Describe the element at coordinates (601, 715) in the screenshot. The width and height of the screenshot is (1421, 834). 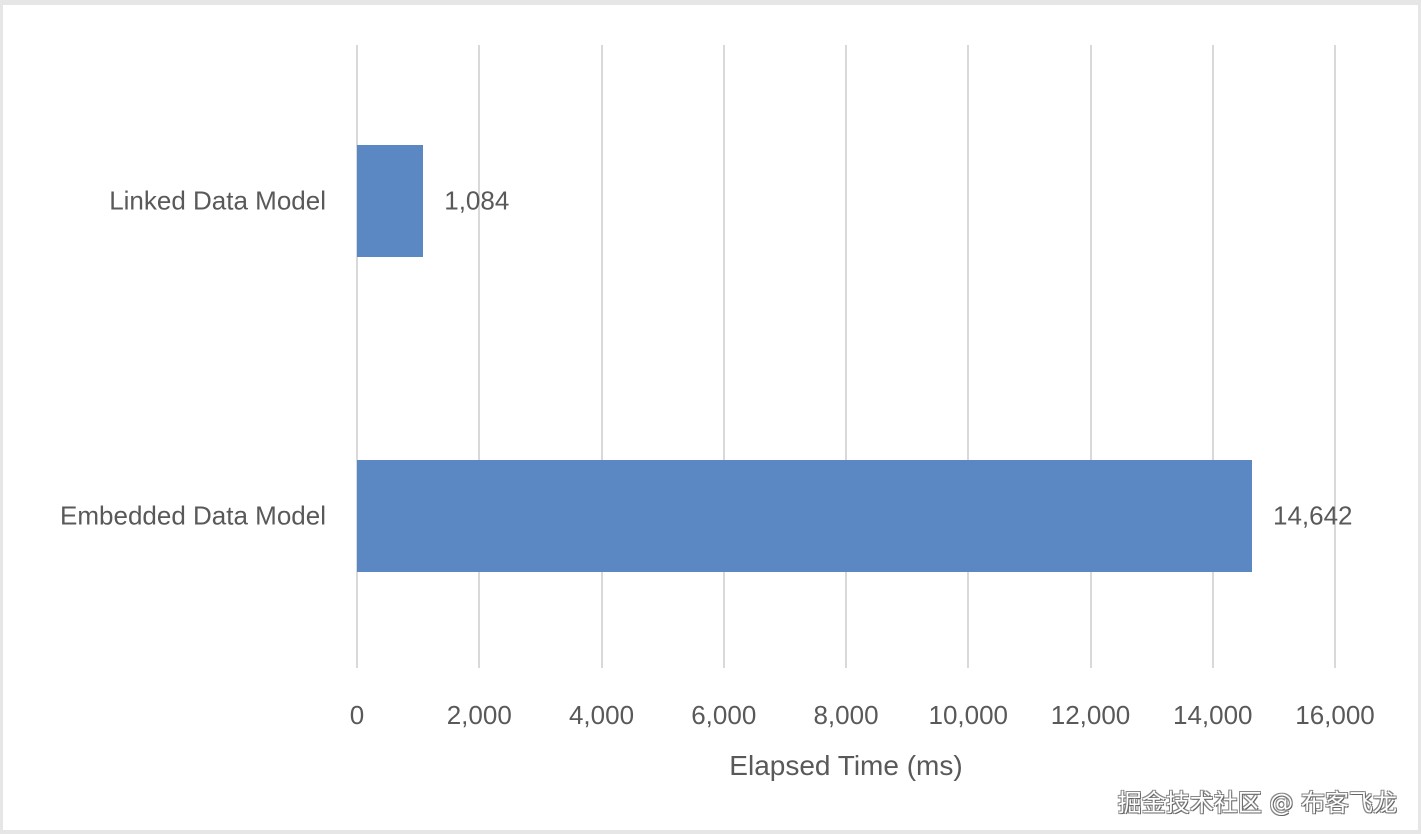
I see `x-tick-label: 4,000` at that location.